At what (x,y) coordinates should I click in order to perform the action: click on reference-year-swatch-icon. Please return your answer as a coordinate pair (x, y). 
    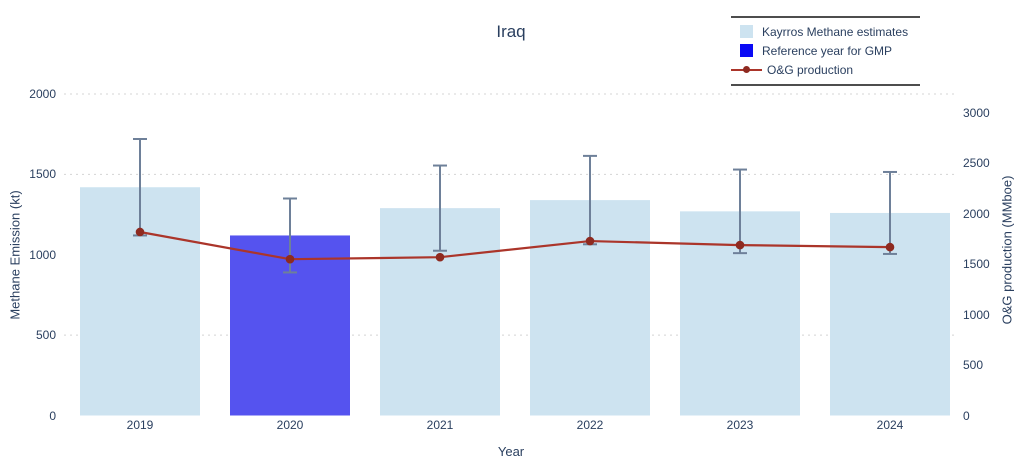
    Looking at the image, I should click on (746, 50).